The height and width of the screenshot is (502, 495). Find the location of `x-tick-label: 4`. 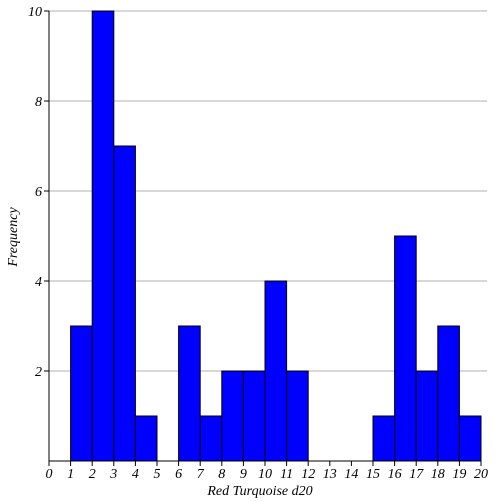

x-tick-label: 4 is located at coordinates (135, 474).